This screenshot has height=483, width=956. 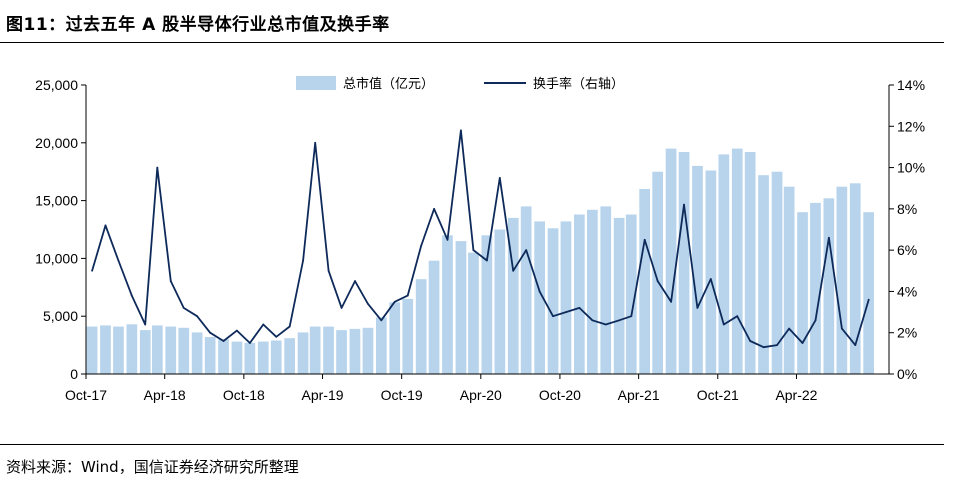 What do you see at coordinates (388, 84) in the screenshot?
I see `legend-bar-label: 总市值（亿元）` at bounding box center [388, 84].